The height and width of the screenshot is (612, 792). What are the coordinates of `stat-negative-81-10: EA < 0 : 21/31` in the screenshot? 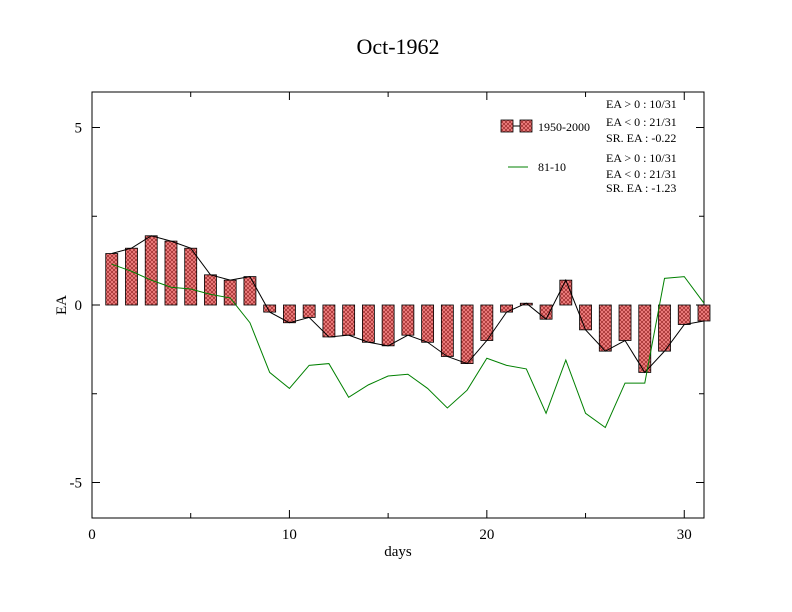 It's located at (641, 174).